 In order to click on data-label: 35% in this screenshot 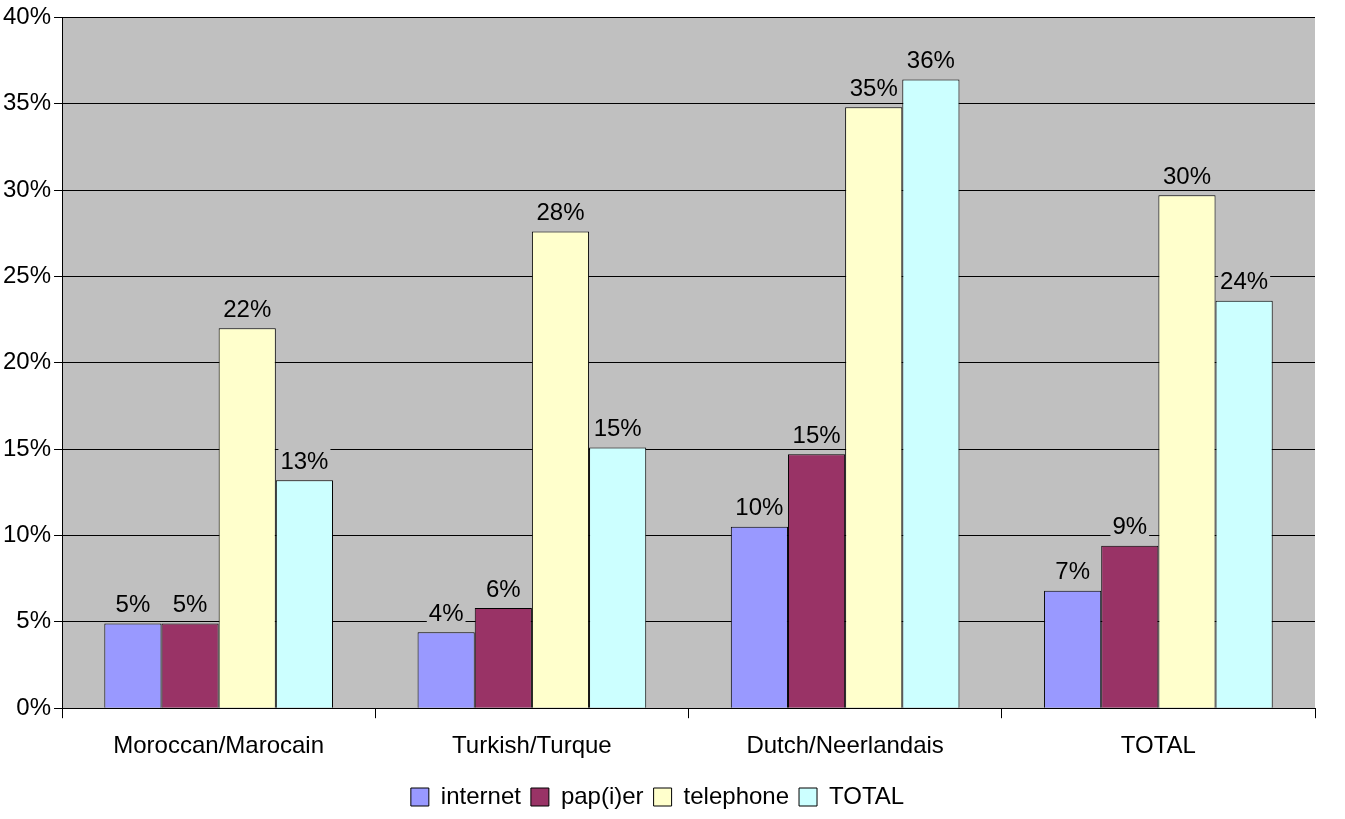, I will do `click(873, 87)`.